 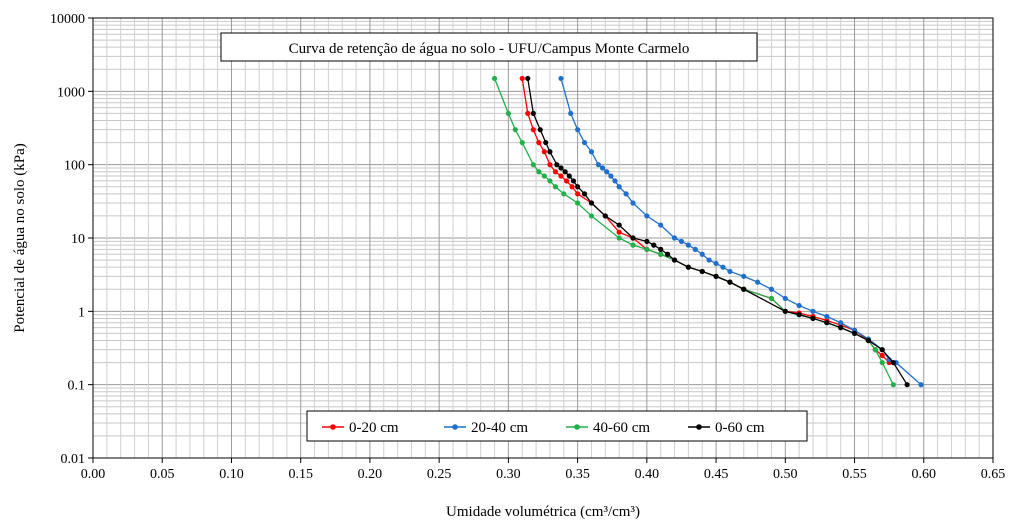 What do you see at coordinates (993, 474) in the screenshot?
I see `x-tick-label: 0.65` at bounding box center [993, 474].